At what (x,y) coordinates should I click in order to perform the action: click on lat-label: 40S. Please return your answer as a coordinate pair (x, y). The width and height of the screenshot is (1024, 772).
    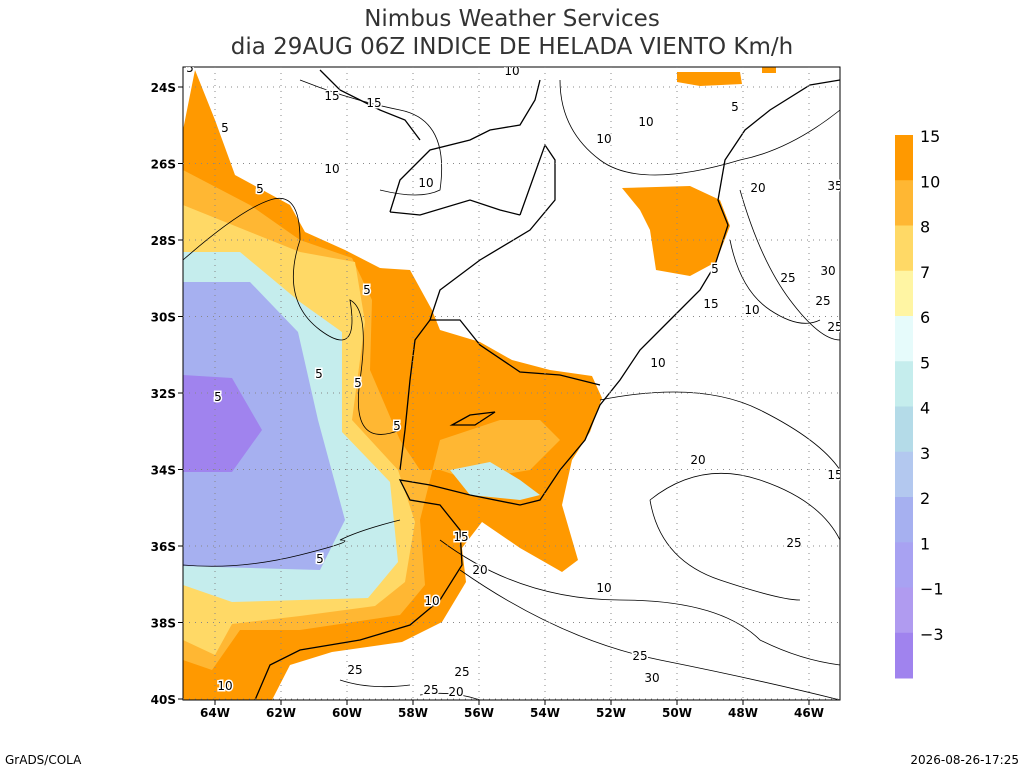
    Looking at the image, I should click on (163, 700).